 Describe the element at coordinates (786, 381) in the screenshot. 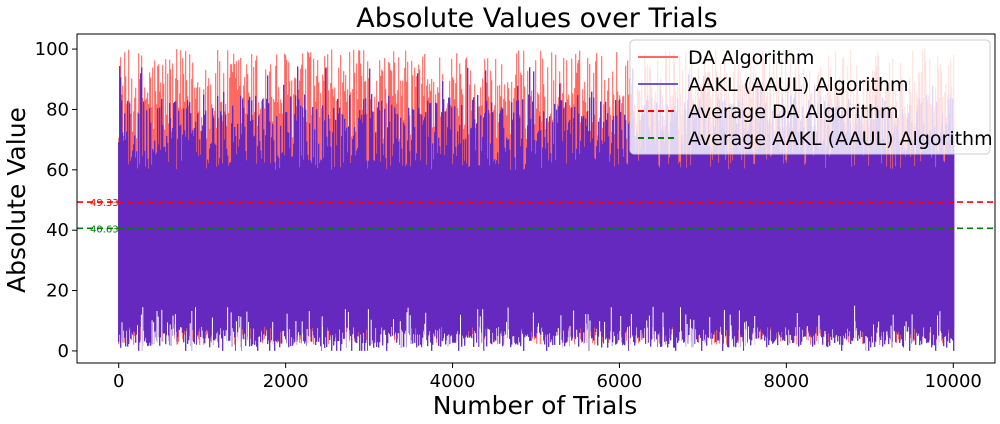

I see `x-tick-label: 8000` at that location.